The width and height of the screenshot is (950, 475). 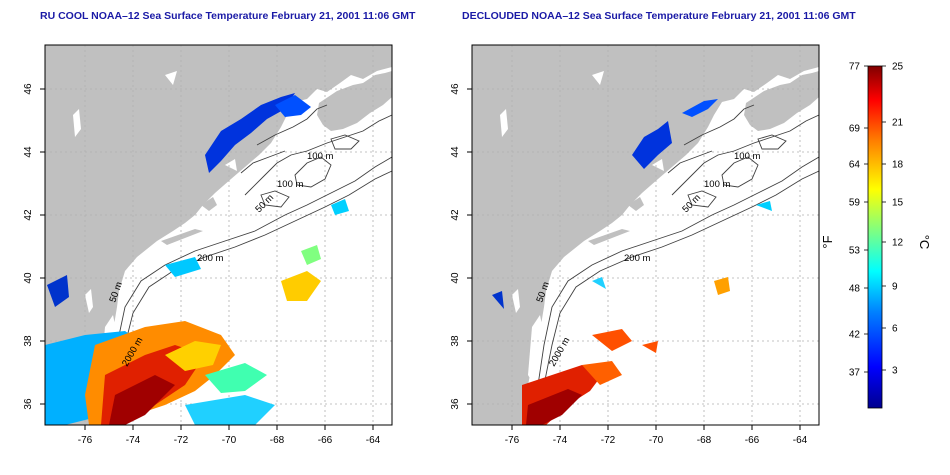 I want to click on fahrenheit-tick-label: 77, so click(x=855, y=67).